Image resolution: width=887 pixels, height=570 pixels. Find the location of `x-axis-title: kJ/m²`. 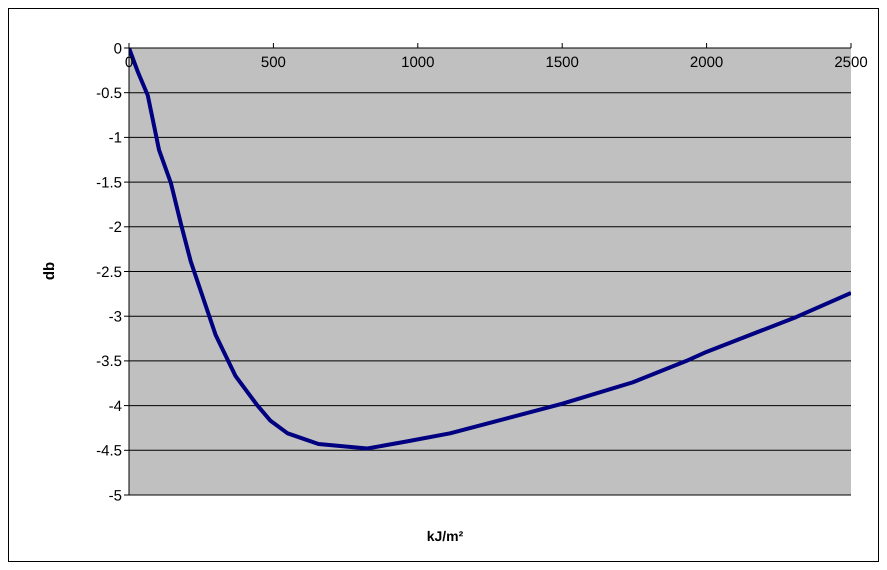

x-axis-title: kJ/m² is located at coordinates (445, 536).